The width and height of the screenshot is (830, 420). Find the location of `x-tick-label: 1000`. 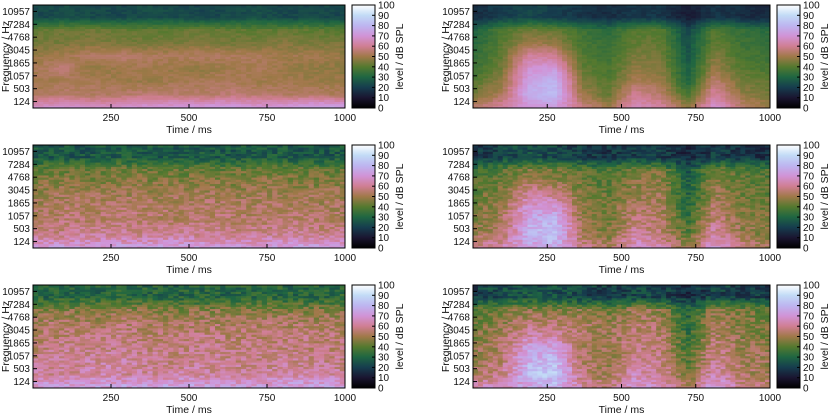

x-tick-label: 1000 is located at coordinates (345, 118).